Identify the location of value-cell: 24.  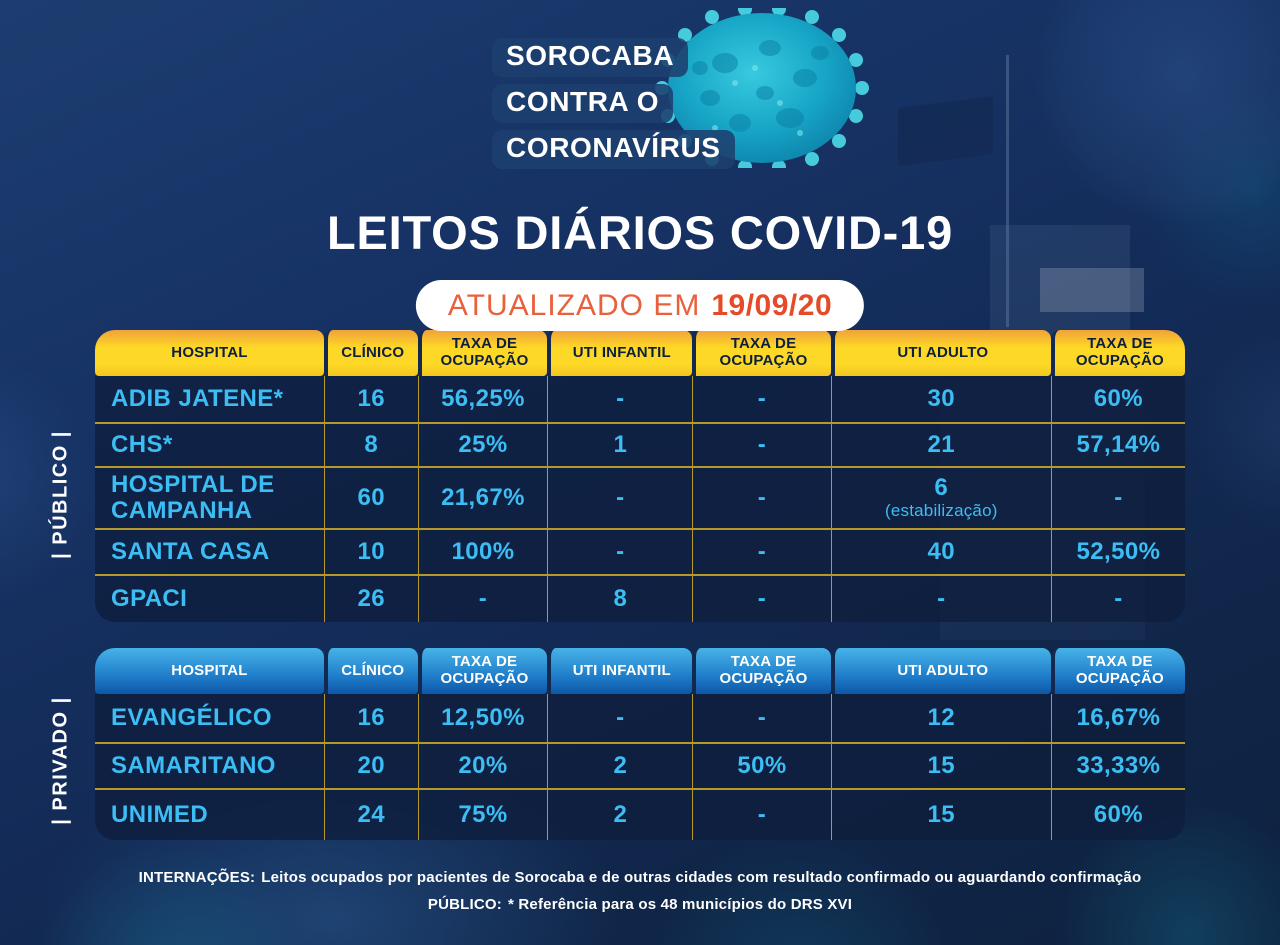
(370, 815).